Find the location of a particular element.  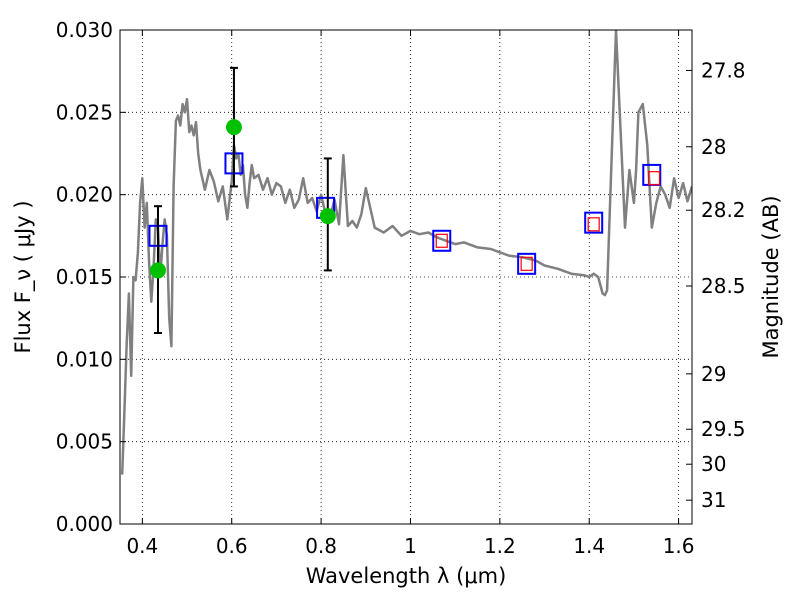

y2-axis: 27.8 28 28.2 28.5 29 29.5 30 31 is located at coordinates (716, 285).